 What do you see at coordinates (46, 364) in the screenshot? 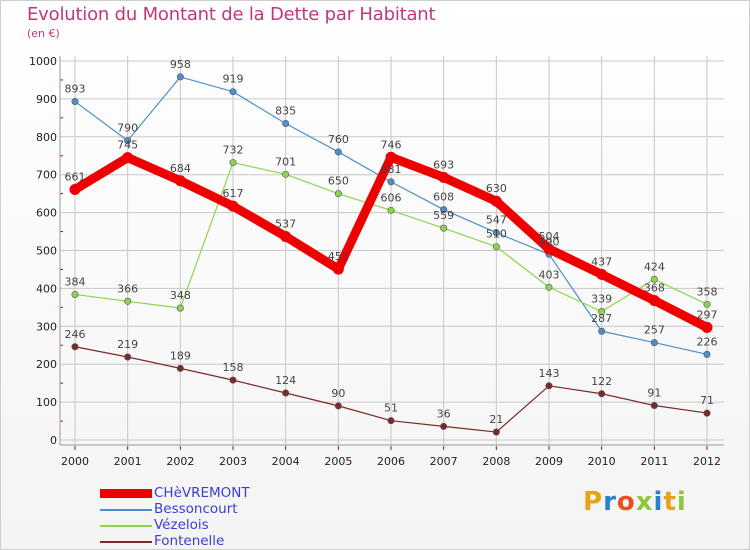
I see `y-tick-label: 200` at bounding box center [46, 364].